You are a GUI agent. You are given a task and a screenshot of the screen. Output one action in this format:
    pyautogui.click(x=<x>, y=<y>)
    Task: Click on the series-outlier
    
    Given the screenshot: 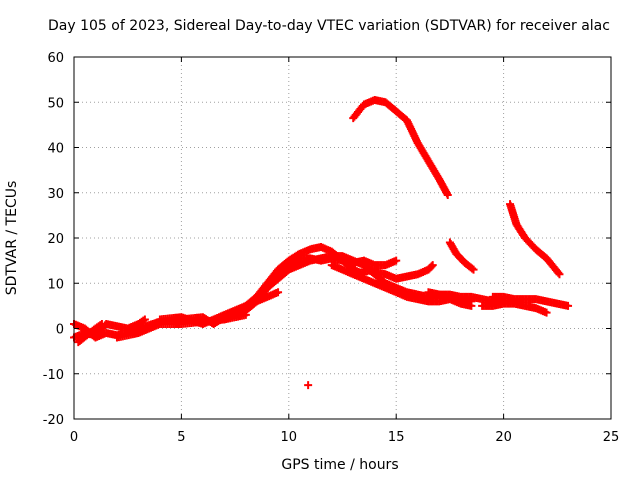 What is the action you would take?
    pyautogui.click(x=308, y=385)
    